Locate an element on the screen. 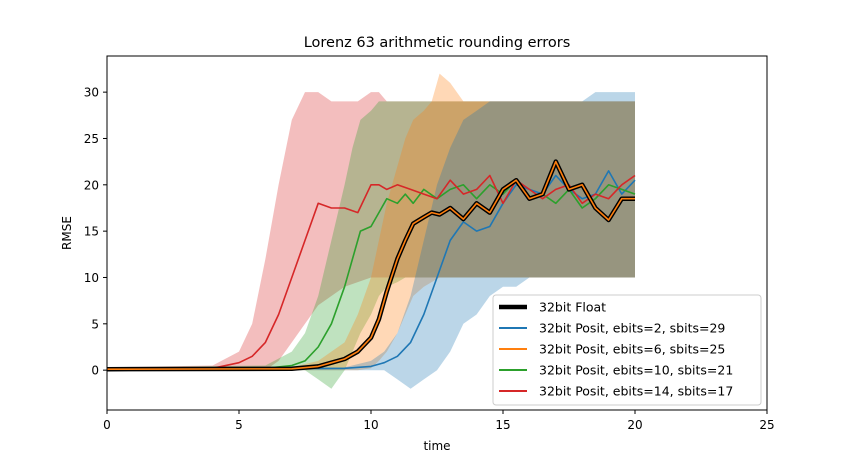 Image resolution: width=852 pixels, height=465 pixels. y-tick-label: 5 is located at coordinates (95, 324).